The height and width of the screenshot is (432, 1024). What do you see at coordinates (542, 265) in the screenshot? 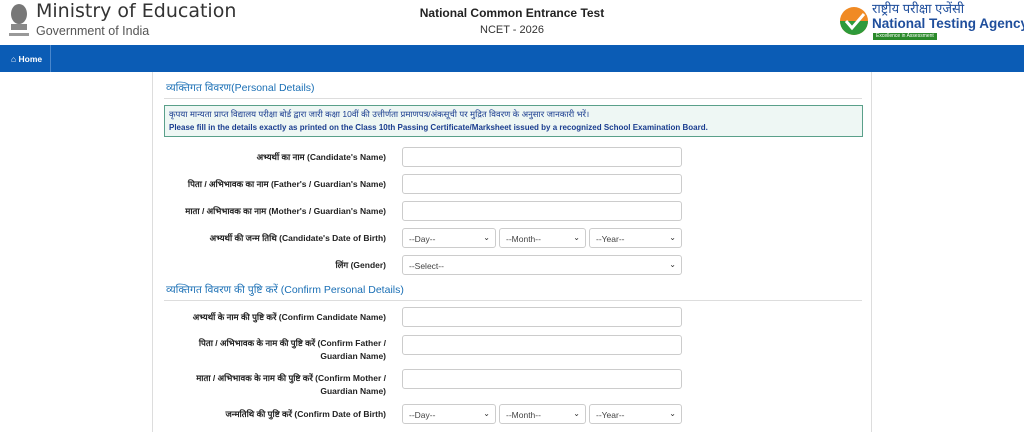
I see `gender-select: --Select-- ⌄` at bounding box center [542, 265].